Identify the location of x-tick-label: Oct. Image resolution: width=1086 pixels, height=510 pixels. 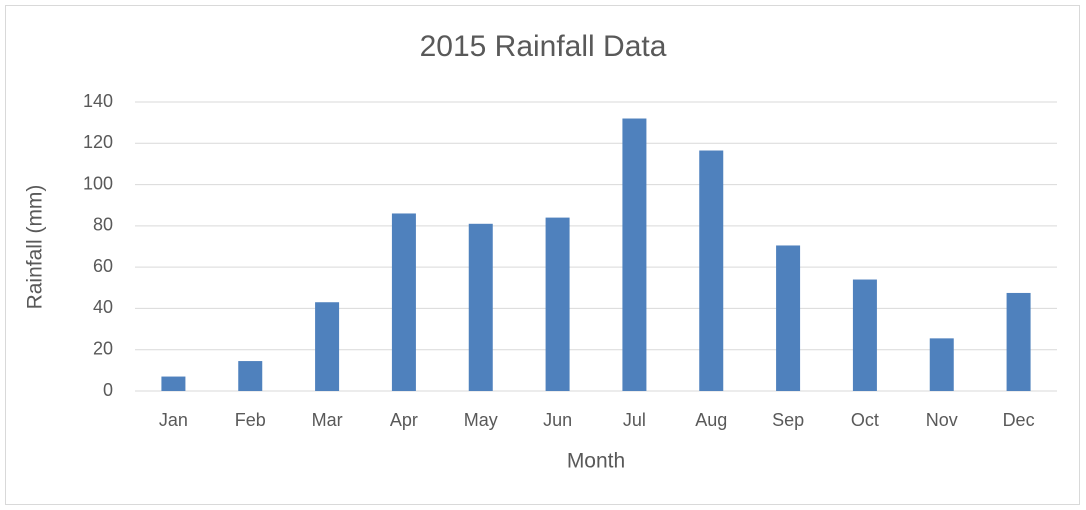
(865, 420).